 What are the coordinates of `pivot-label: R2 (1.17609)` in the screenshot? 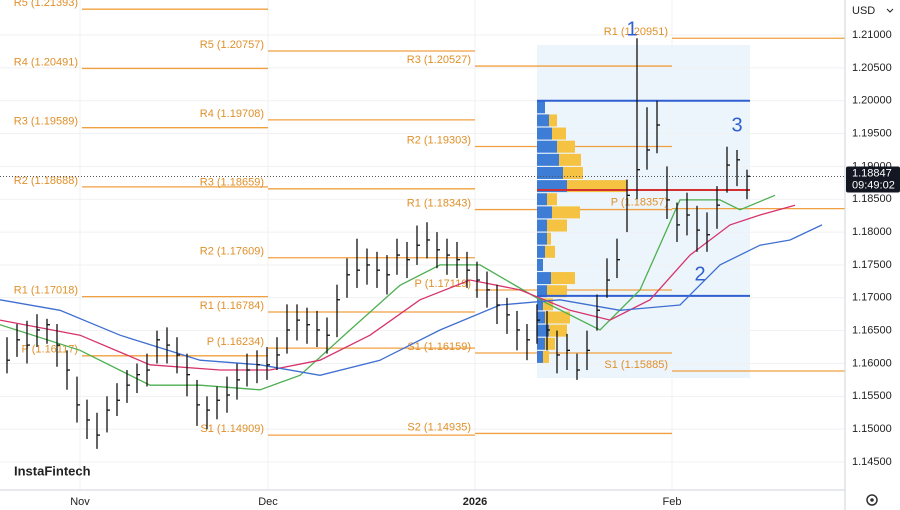 It's located at (232, 252).